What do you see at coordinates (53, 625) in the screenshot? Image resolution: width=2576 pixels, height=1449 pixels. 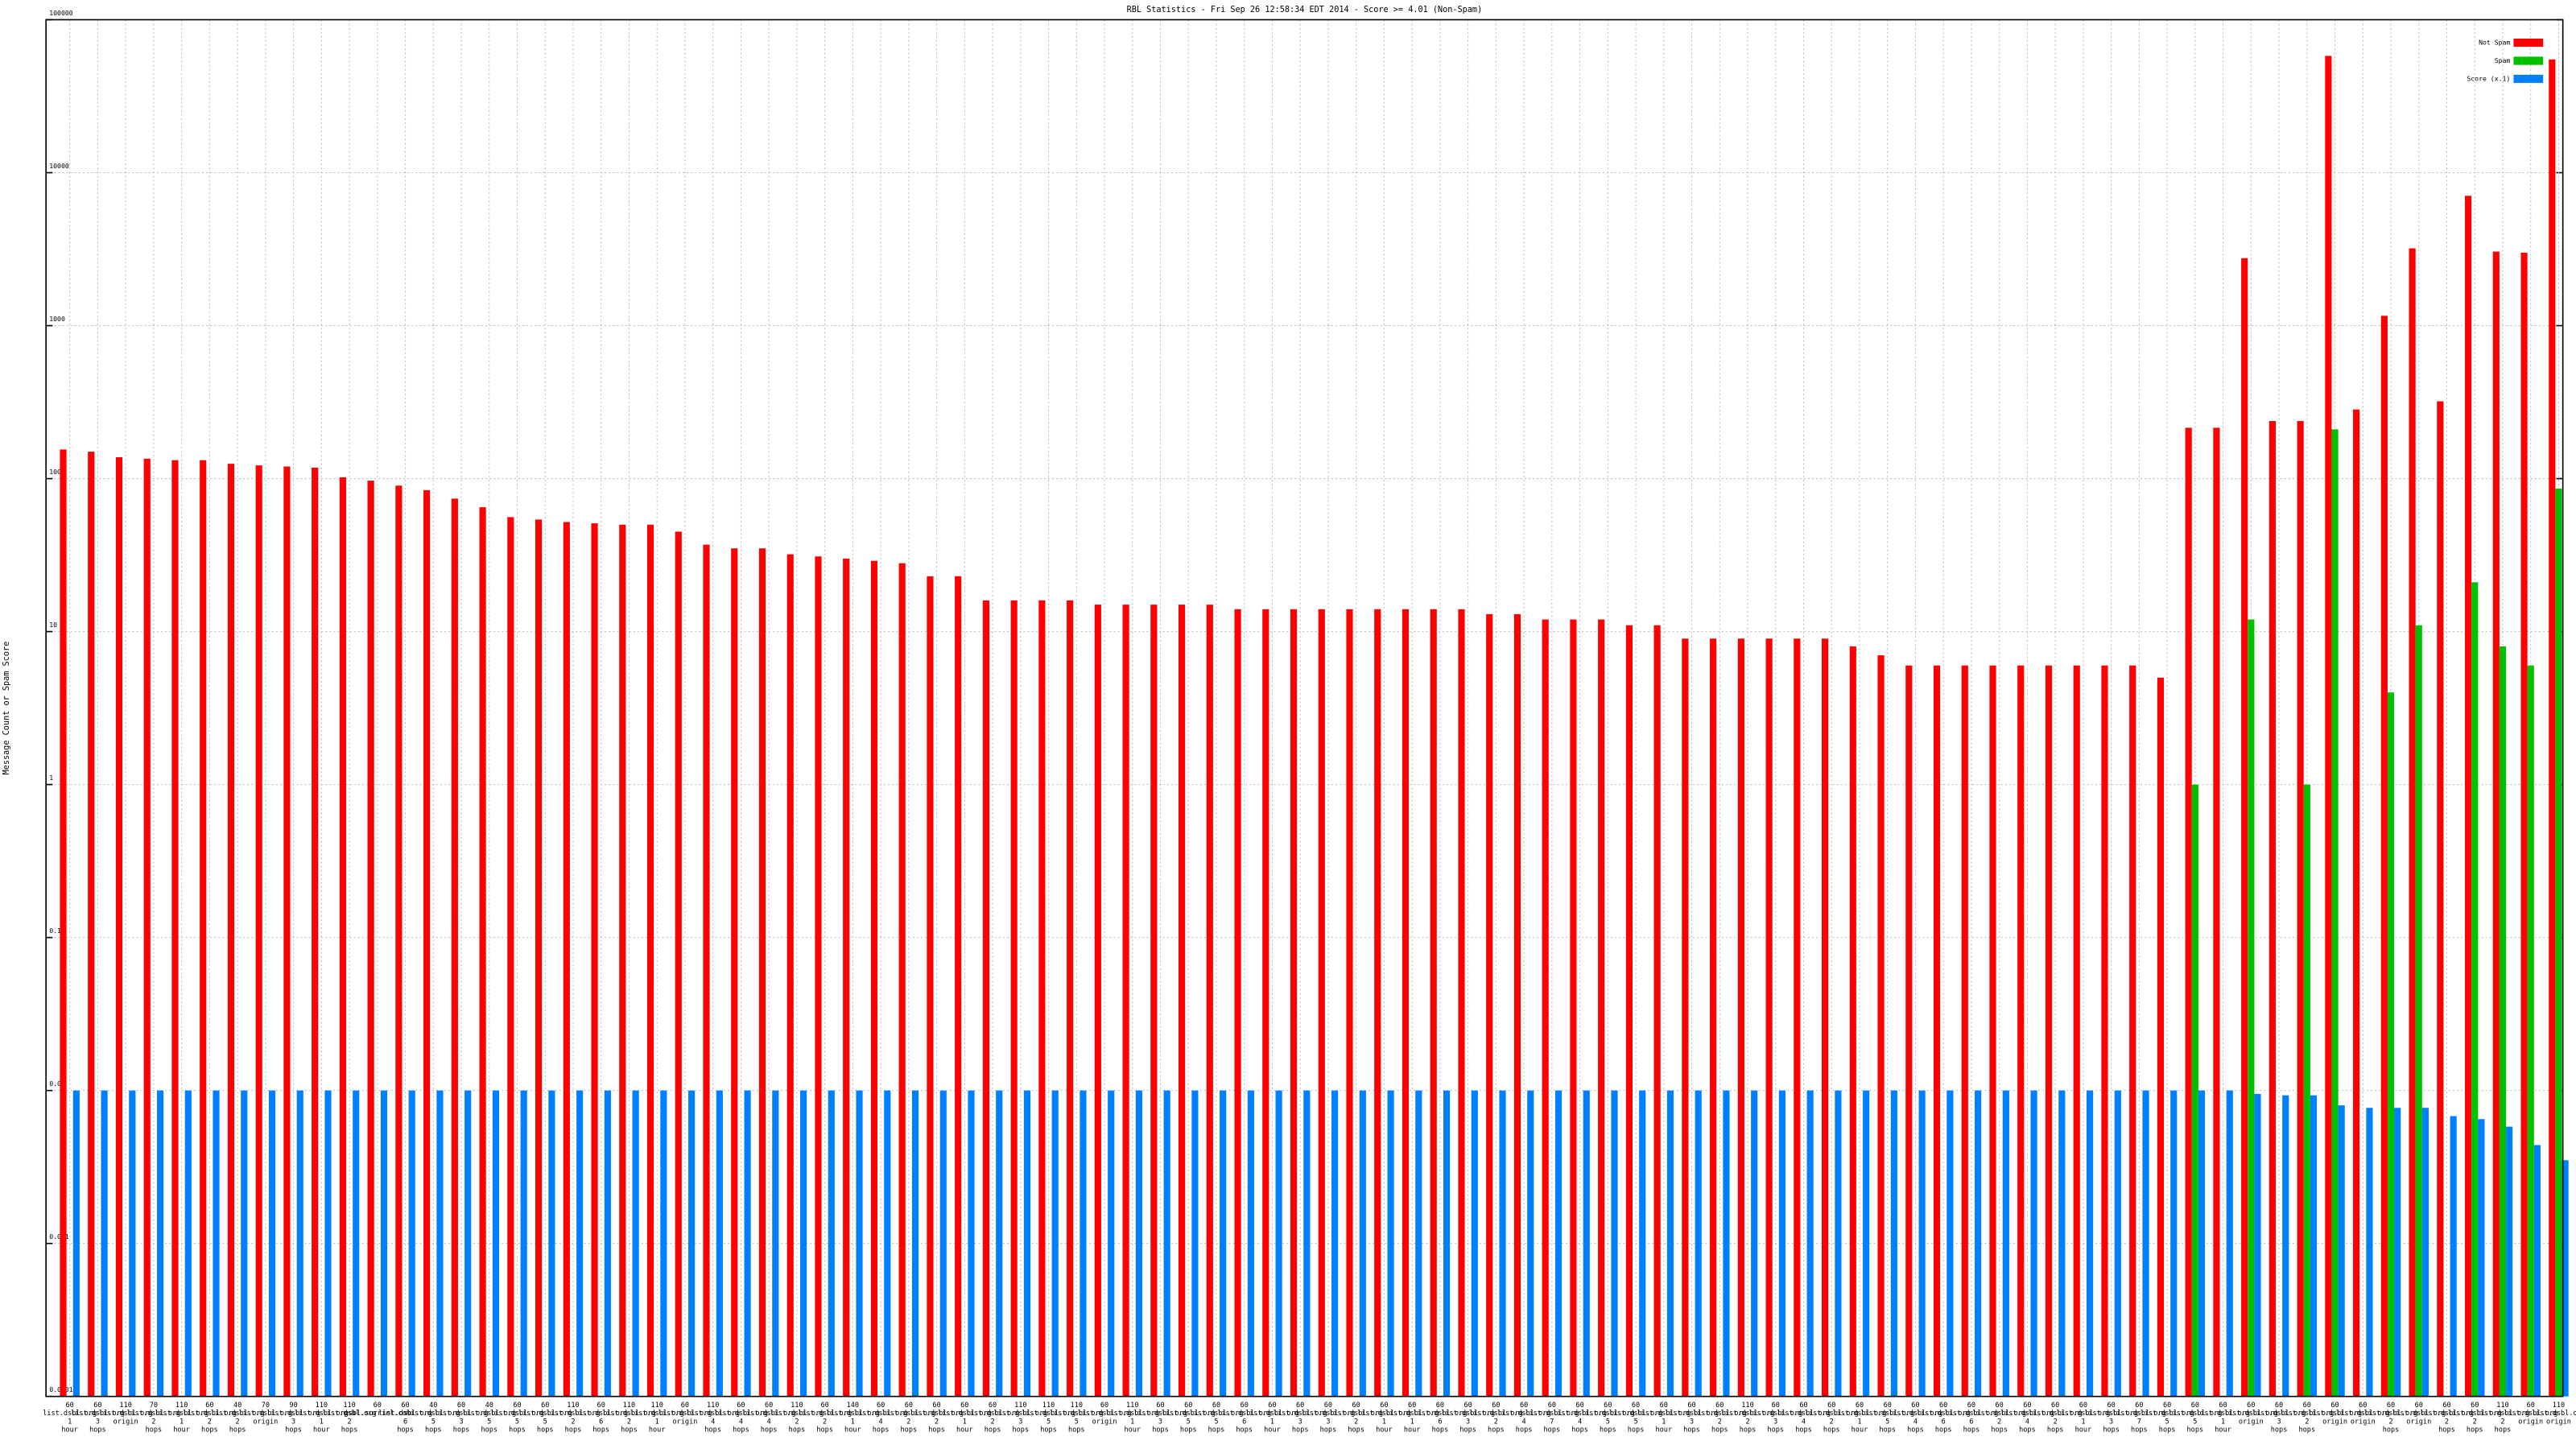 I see `y-tick-label: 10` at bounding box center [53, 625].